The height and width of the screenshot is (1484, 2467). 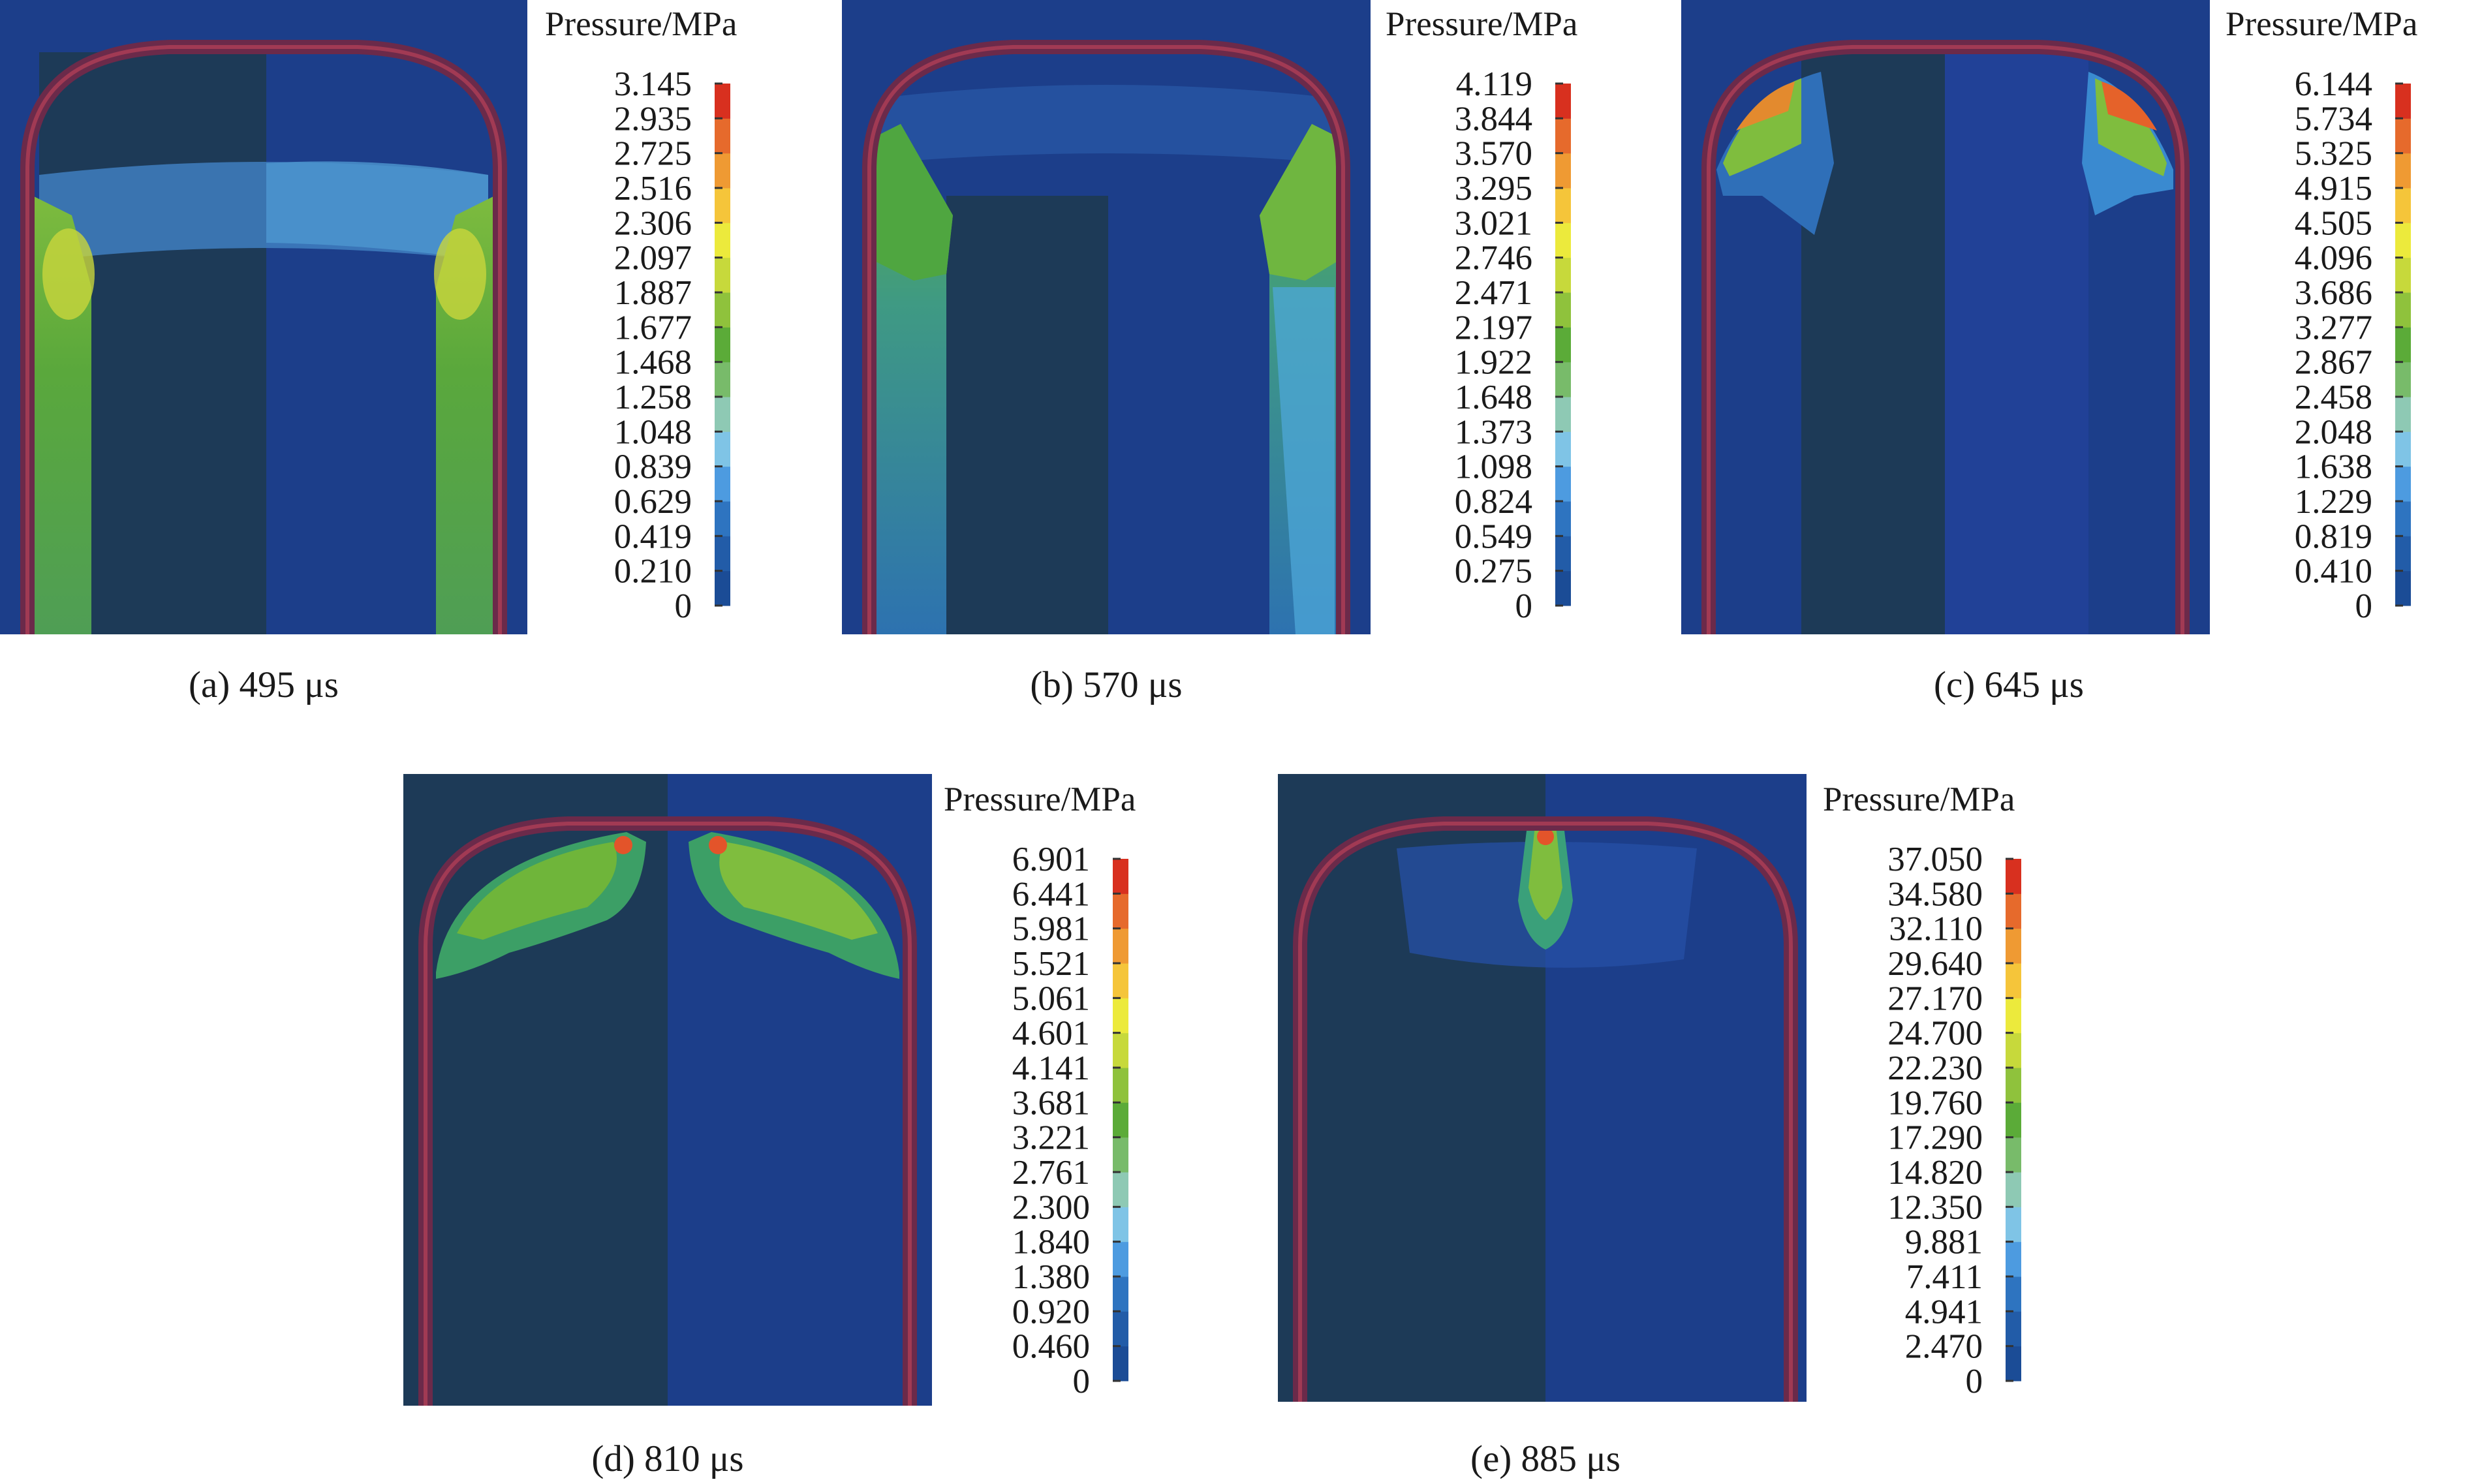 What do you see at coordinates (1051, 1312) in the screenshot?
I see `colorbar-tick-label: 0.920` at bounding box center [1051, 1312].